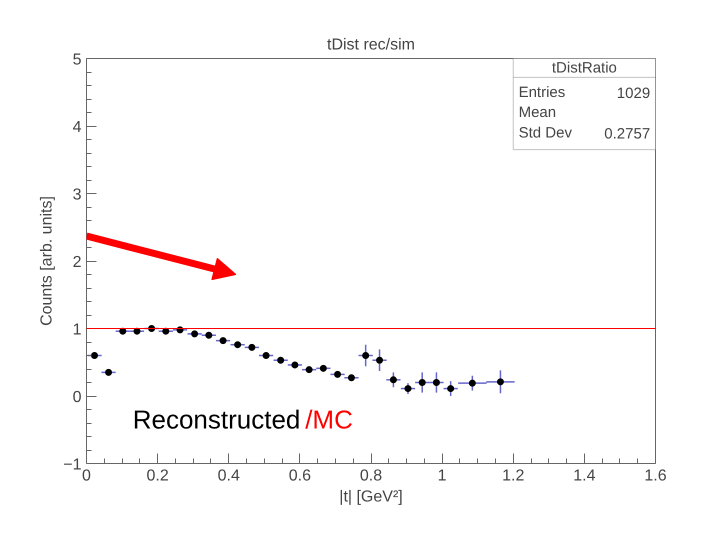 Image resolution: width=720 pixels, height=551 pixels. What do you see at coordinates (300, 476) in the screenshot?
I see `x-tick-label: 0.6` at bounding box center [300, 476].